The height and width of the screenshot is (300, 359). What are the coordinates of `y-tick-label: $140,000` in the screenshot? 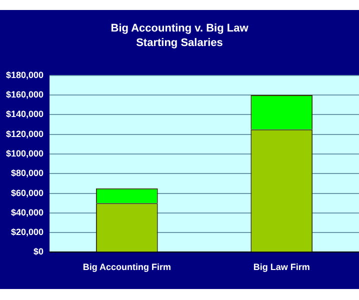 It's located at (25, 114).